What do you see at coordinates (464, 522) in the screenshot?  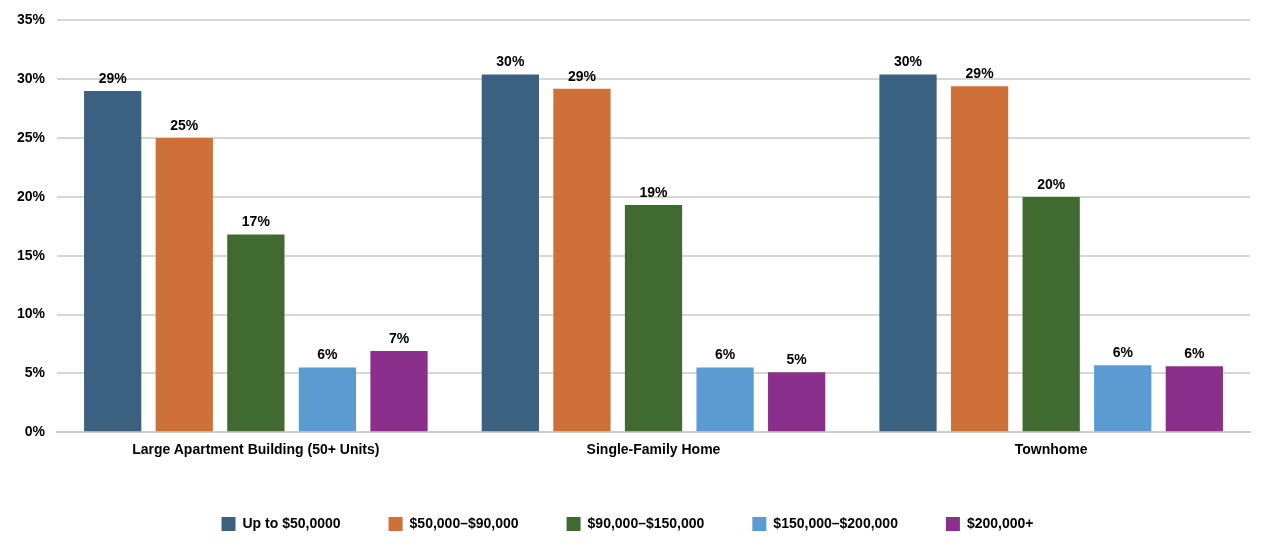 I see `legend-label: $50,000–$90,000` at bounding box center [464, 522].